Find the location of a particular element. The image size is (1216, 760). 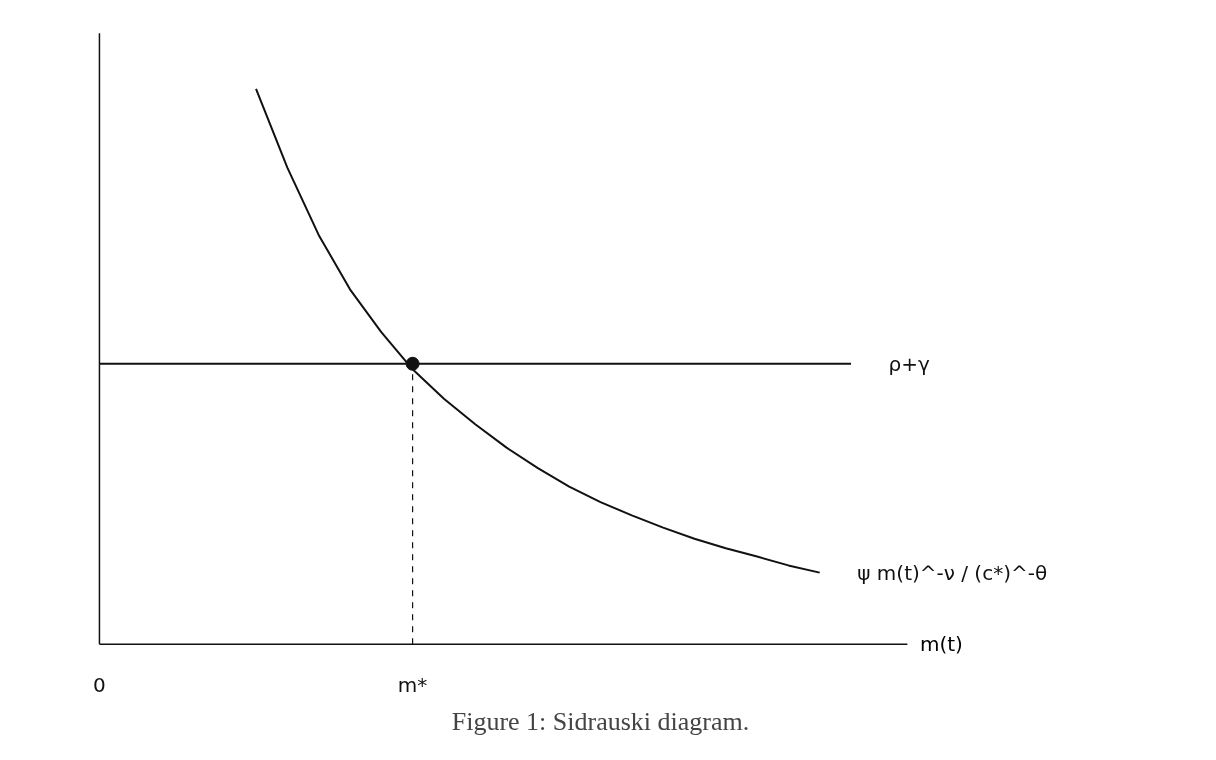

x-axis-title: m(t) is located at coordinates (941, 644).